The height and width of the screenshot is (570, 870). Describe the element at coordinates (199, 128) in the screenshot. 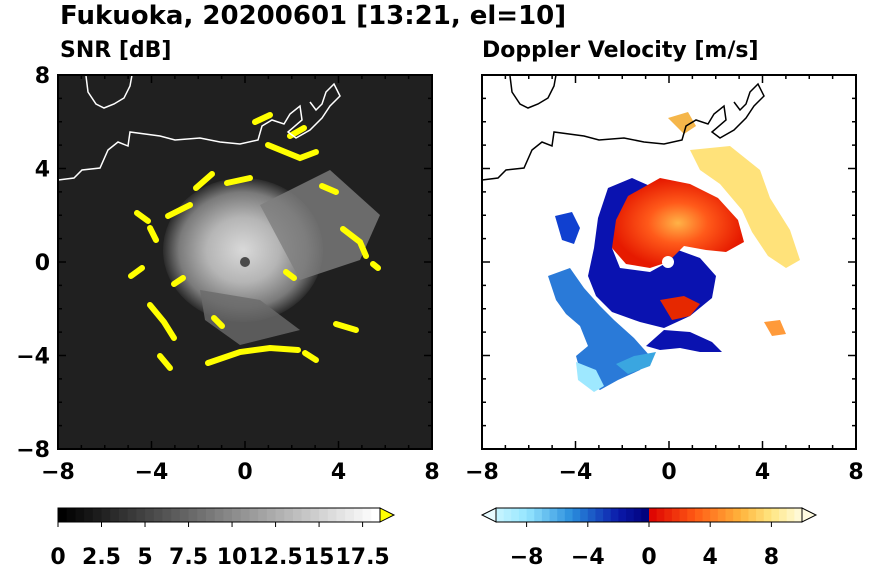

I see `snr-coastline` at that location.